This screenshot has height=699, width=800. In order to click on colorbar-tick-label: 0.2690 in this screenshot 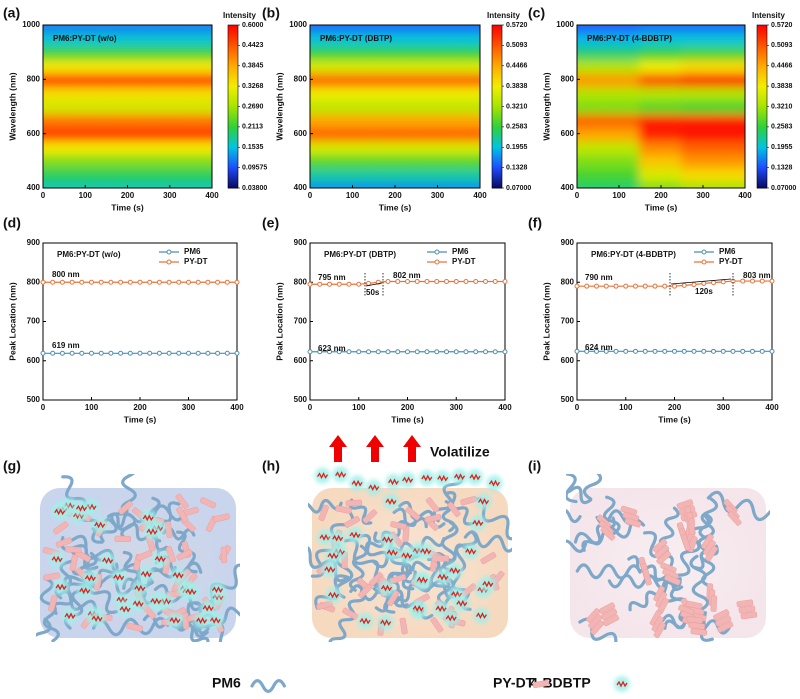, I will do `click(253, 106)`.